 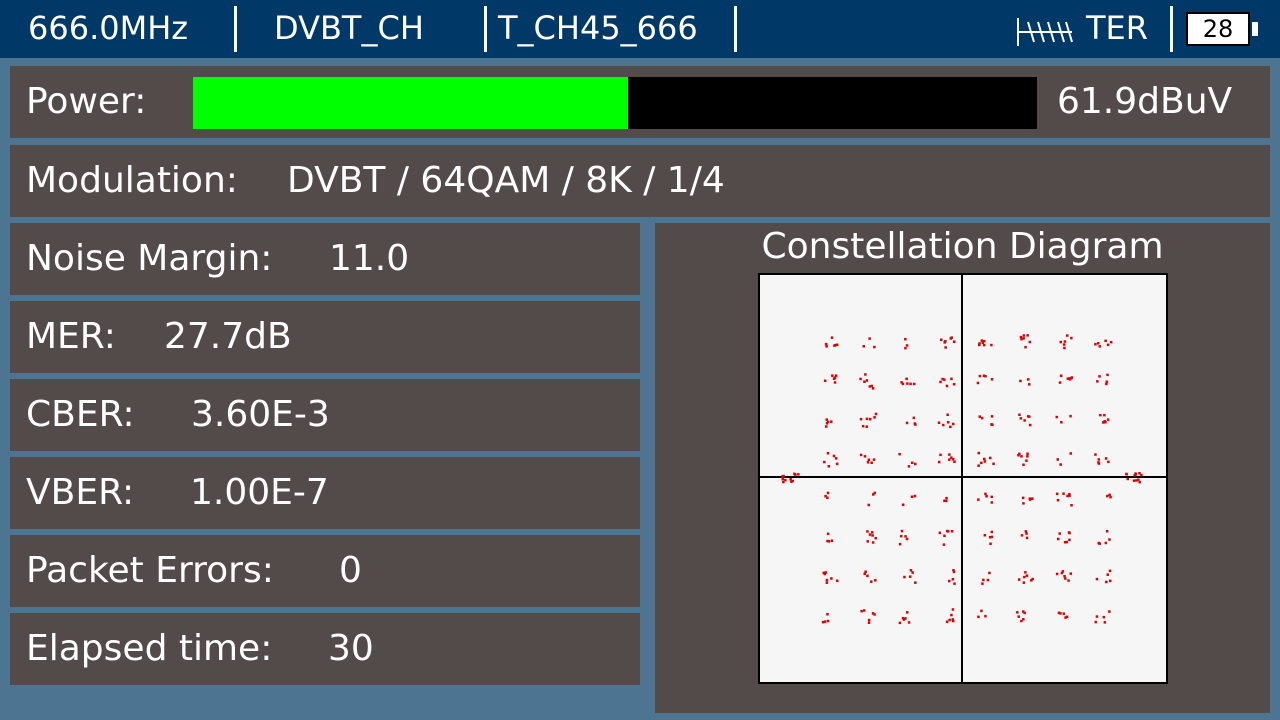 I want to click on constellation-points, so click(x=962, y=479).